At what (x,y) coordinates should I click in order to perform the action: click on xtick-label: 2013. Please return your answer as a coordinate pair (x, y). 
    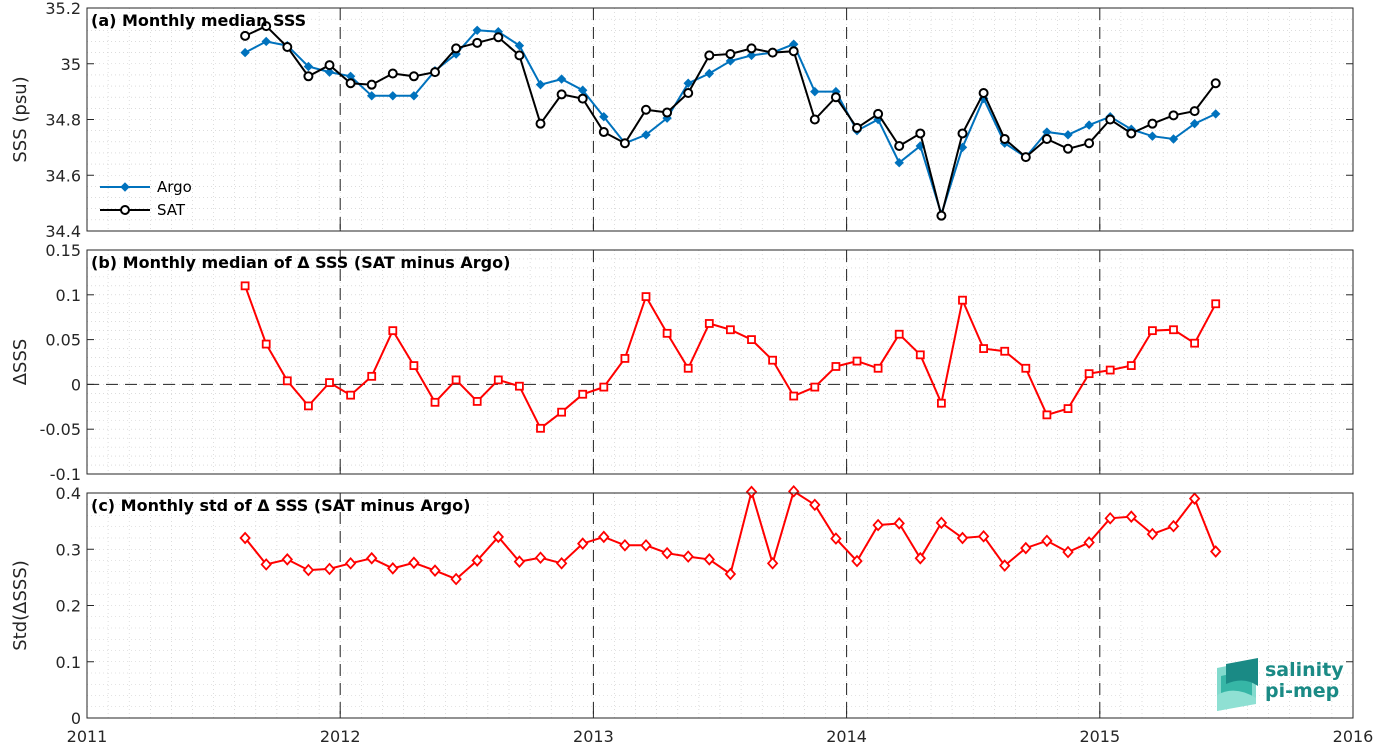
    Looking at the image, I should click on (593, 736).